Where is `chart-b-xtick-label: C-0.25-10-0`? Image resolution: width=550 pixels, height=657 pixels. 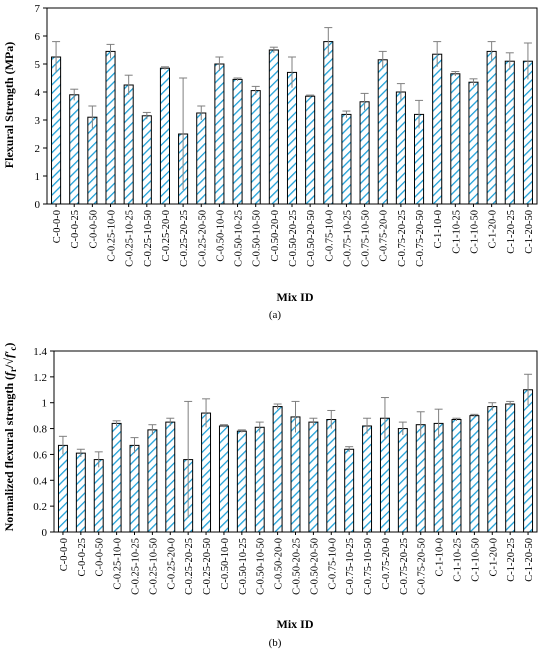
chart-b-xtick-label: C-0.25-10-0 is located at coordinates (118, 564).